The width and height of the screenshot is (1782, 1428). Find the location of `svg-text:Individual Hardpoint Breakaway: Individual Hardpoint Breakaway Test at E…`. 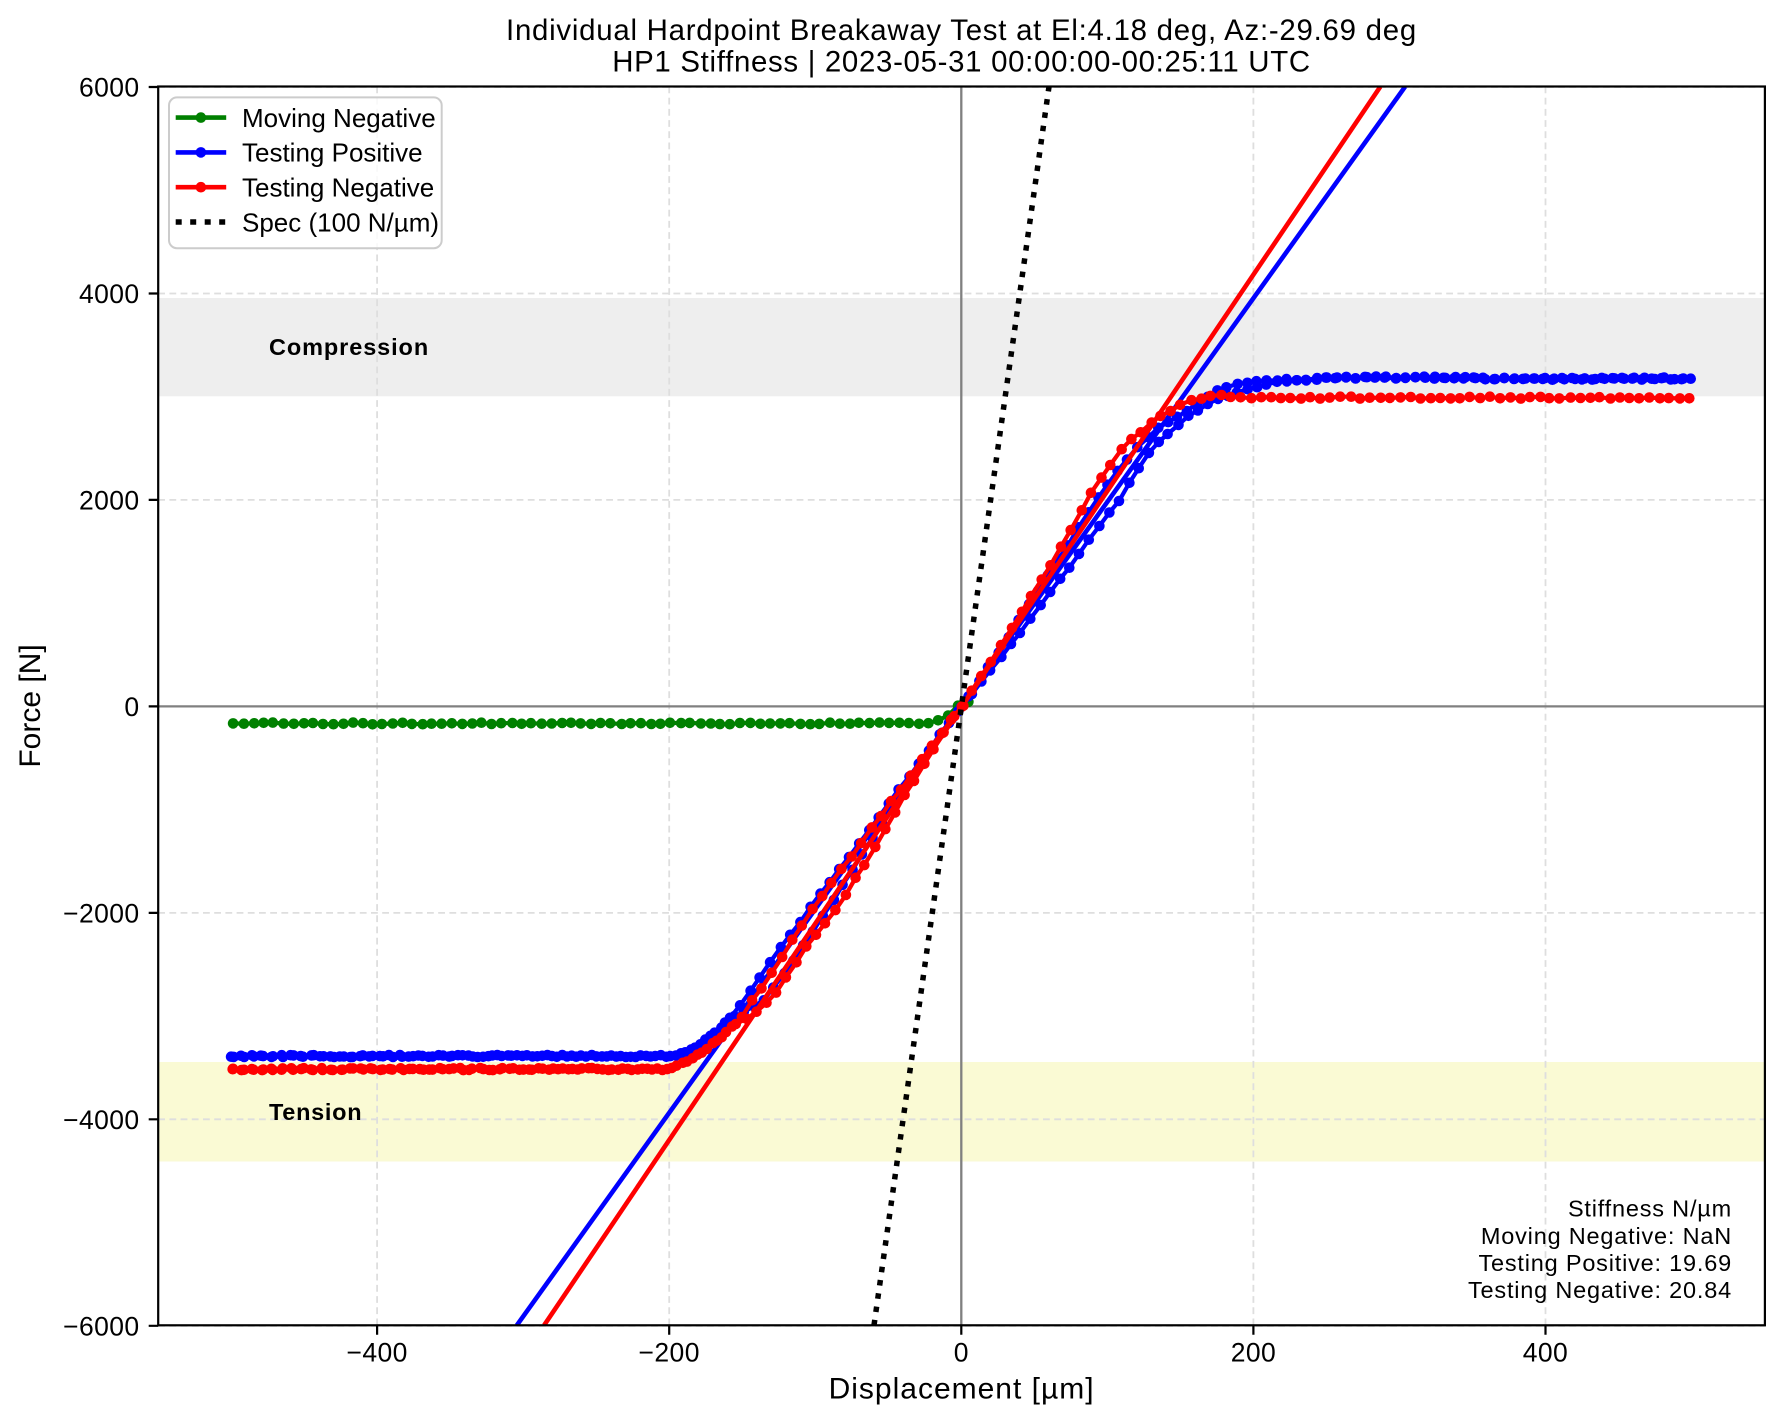

svg-text:Individual Hardpoint Breakaway: Individual Hardpoint Breakaway Test at E… is located at coordinates (961, 30).